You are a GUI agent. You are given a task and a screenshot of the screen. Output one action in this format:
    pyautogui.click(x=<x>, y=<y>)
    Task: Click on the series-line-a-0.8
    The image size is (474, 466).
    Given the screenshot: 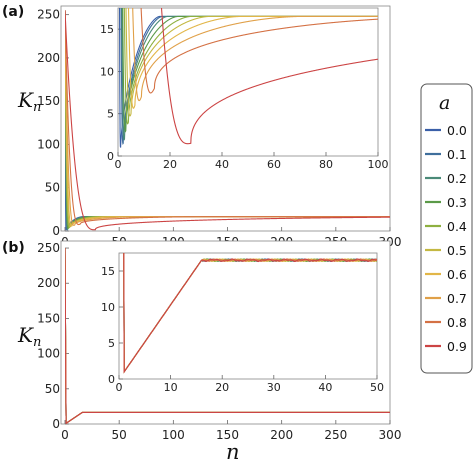 What is the action you would take?
    pyautogui.click(x=259, y=51)
    